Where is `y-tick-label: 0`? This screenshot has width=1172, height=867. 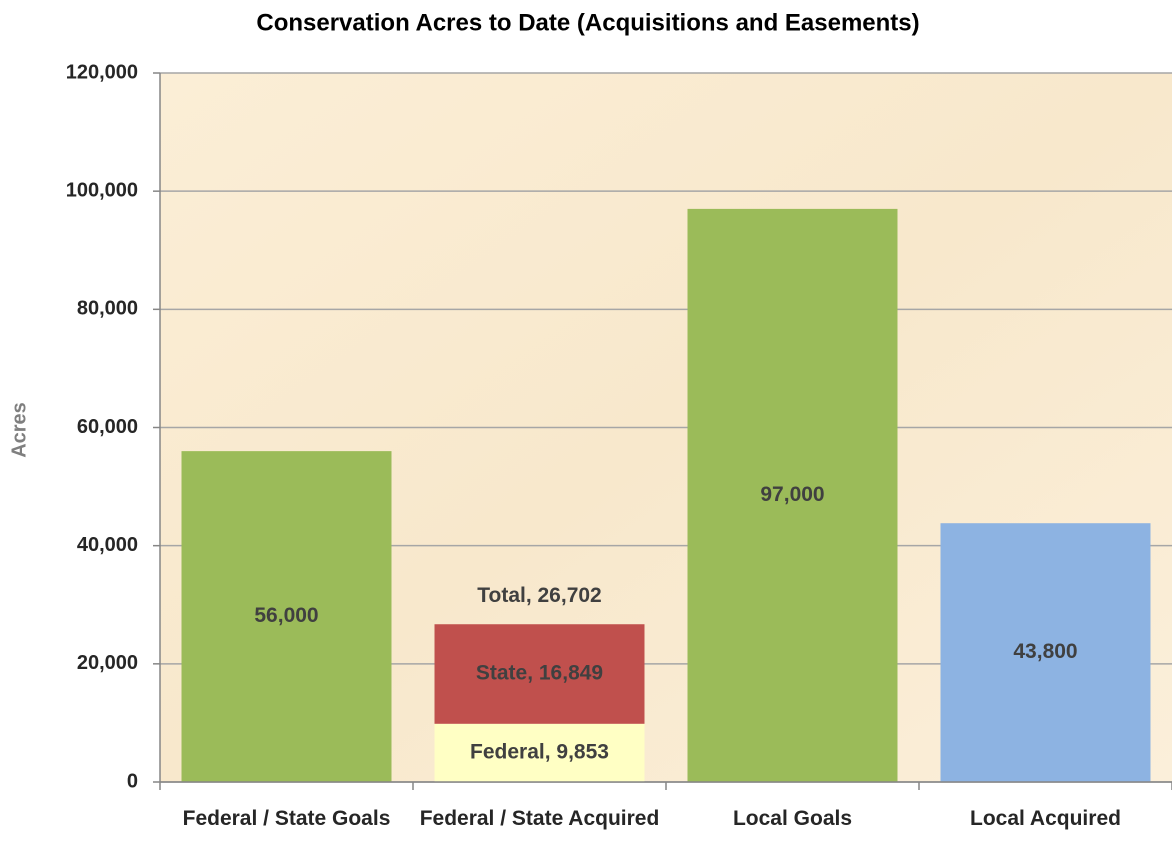
y-tick-label: 0 is located at coordinates (132, 781).